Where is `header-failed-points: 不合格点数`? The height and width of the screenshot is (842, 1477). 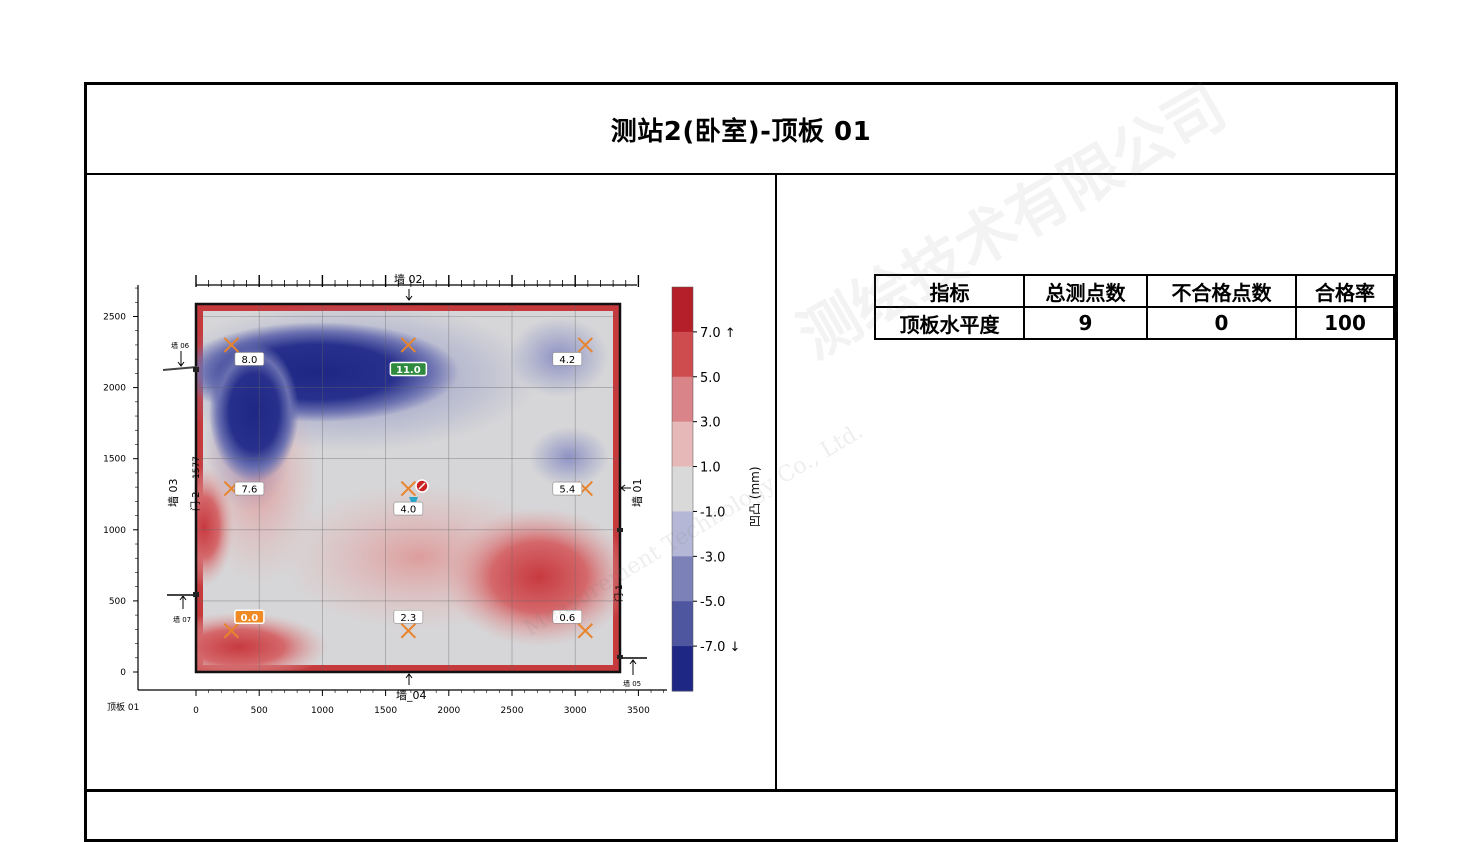
header-failed-points: 不合格点数 is located at coordinates (1221, 291).